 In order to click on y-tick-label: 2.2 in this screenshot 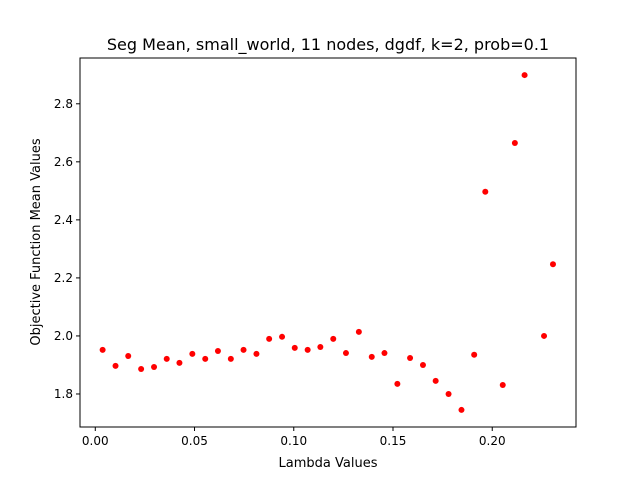, I will do `click(63, 278)`.